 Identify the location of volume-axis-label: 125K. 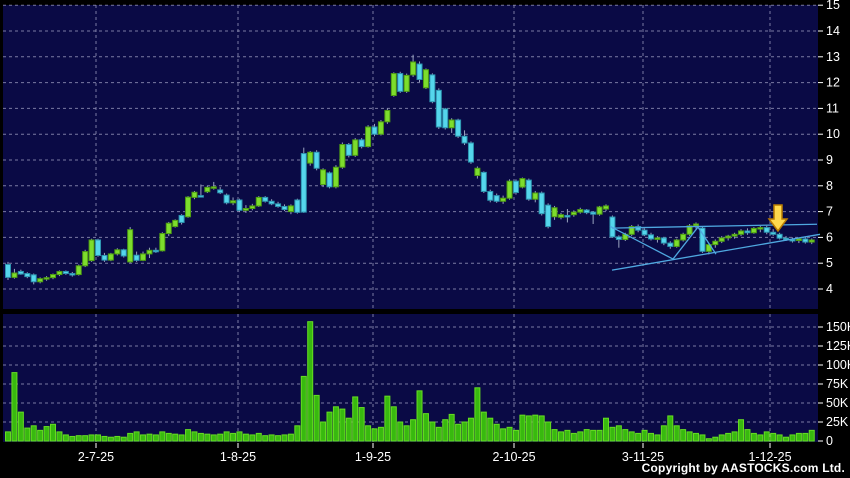
(838, 346).